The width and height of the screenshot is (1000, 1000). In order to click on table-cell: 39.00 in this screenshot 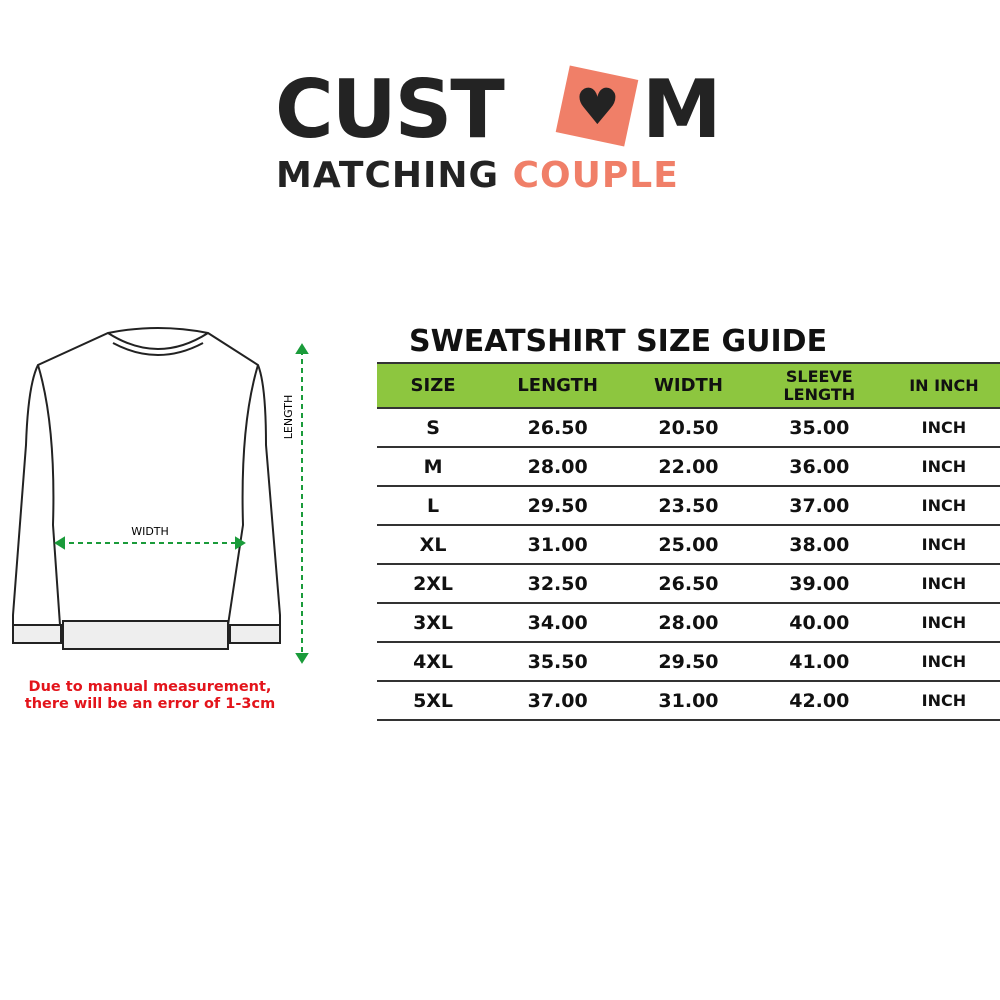, I will do `click(819, 584)`.